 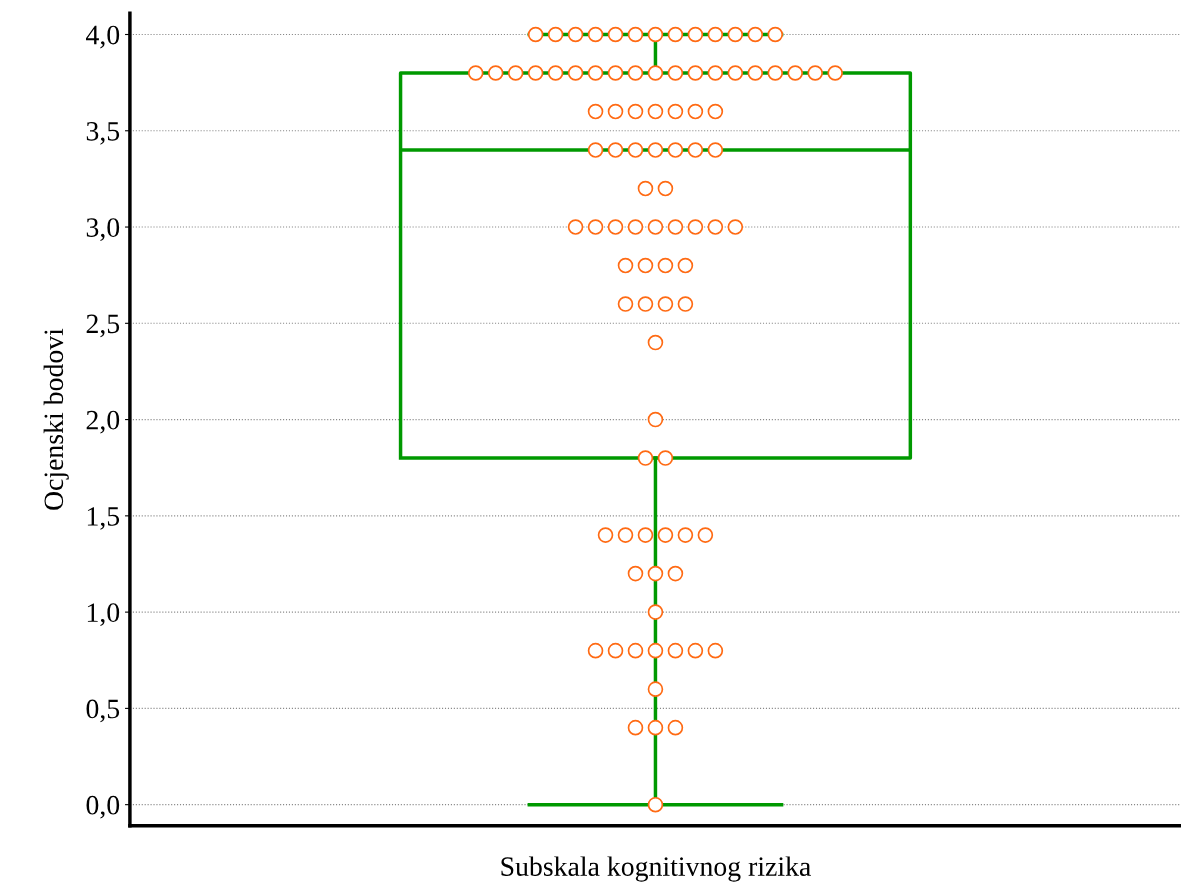 What do you see at coordinates (103, 711) in the screenshot?
I see `y-tick-label: 0,5` at bounding box center [103, 711].